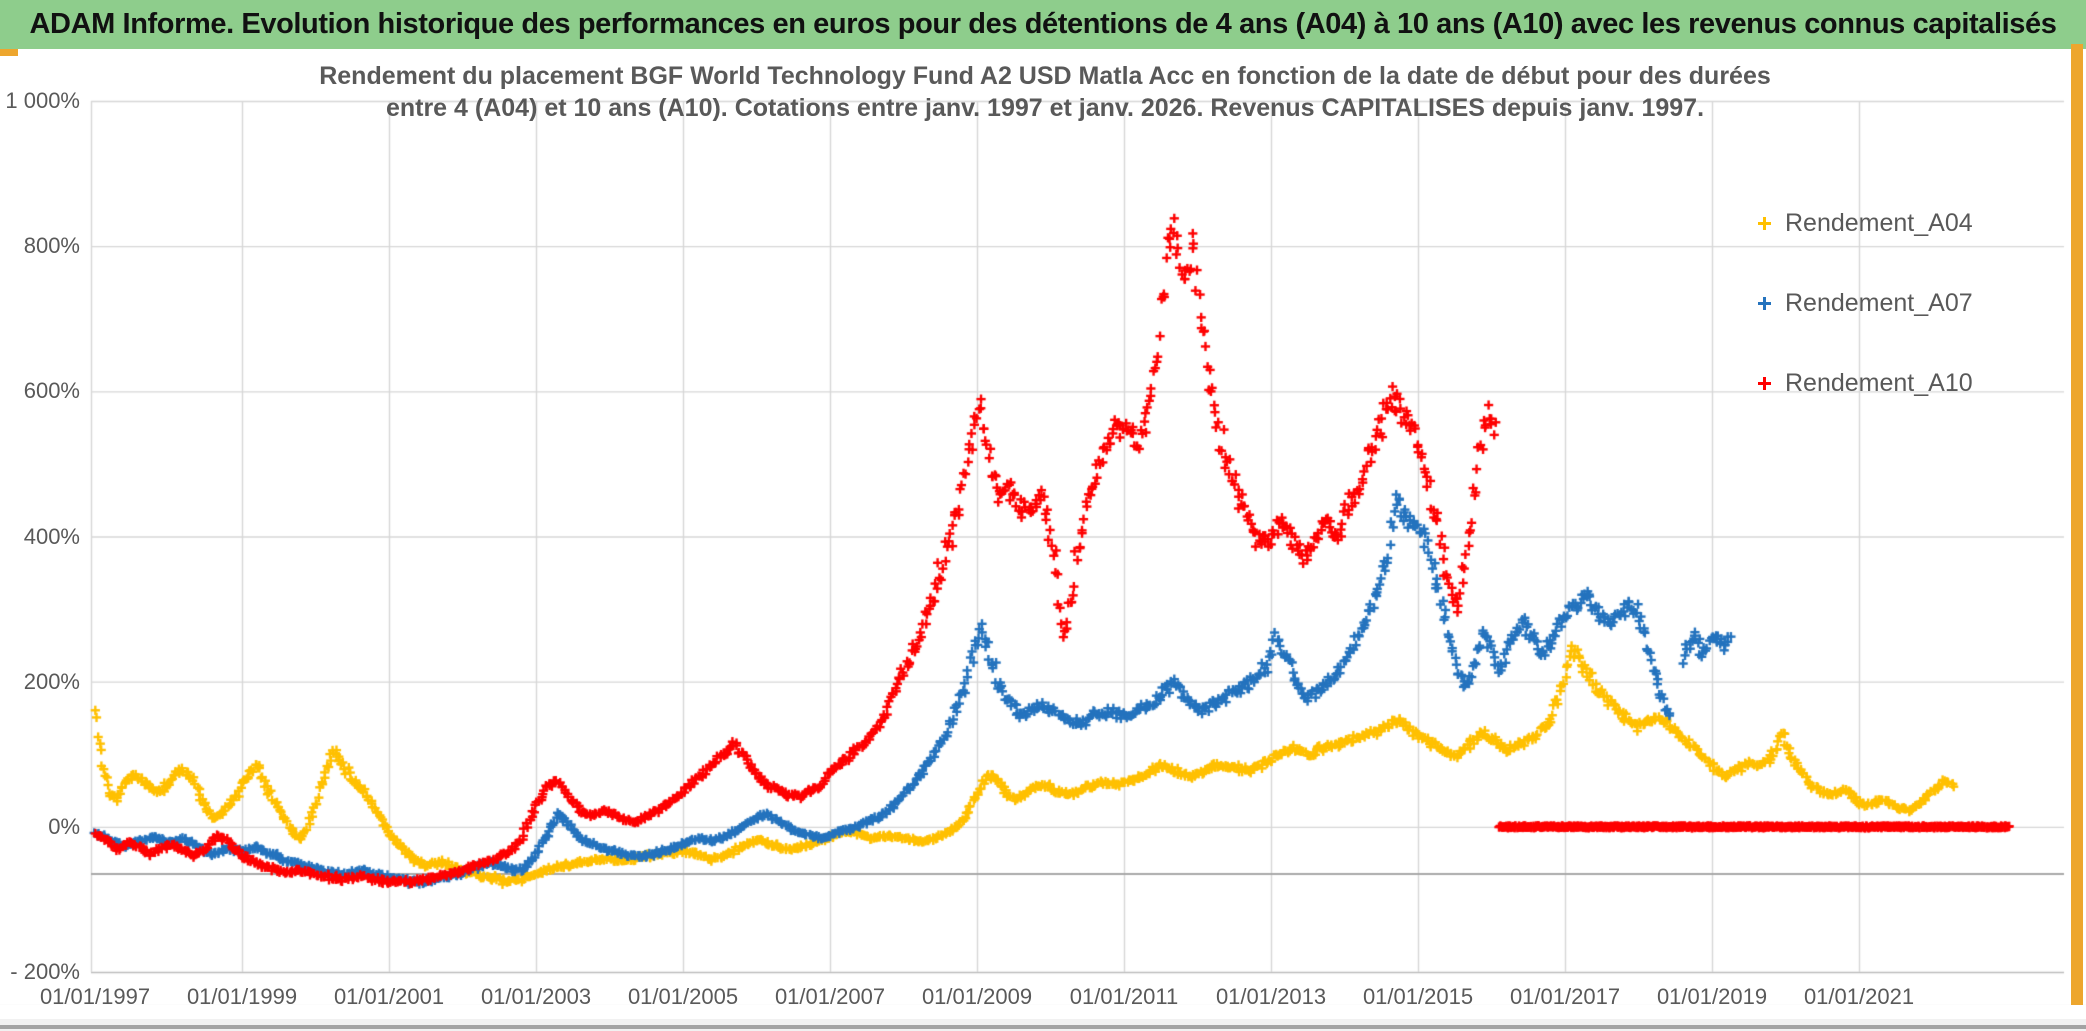 The width and height of the screenshot is (2086, 1031). What do you see at coordinates (1565, 996) in the screenshot?
I see `x-tick-label-10: 01/01/2017` at bounding box center [1565, 996].